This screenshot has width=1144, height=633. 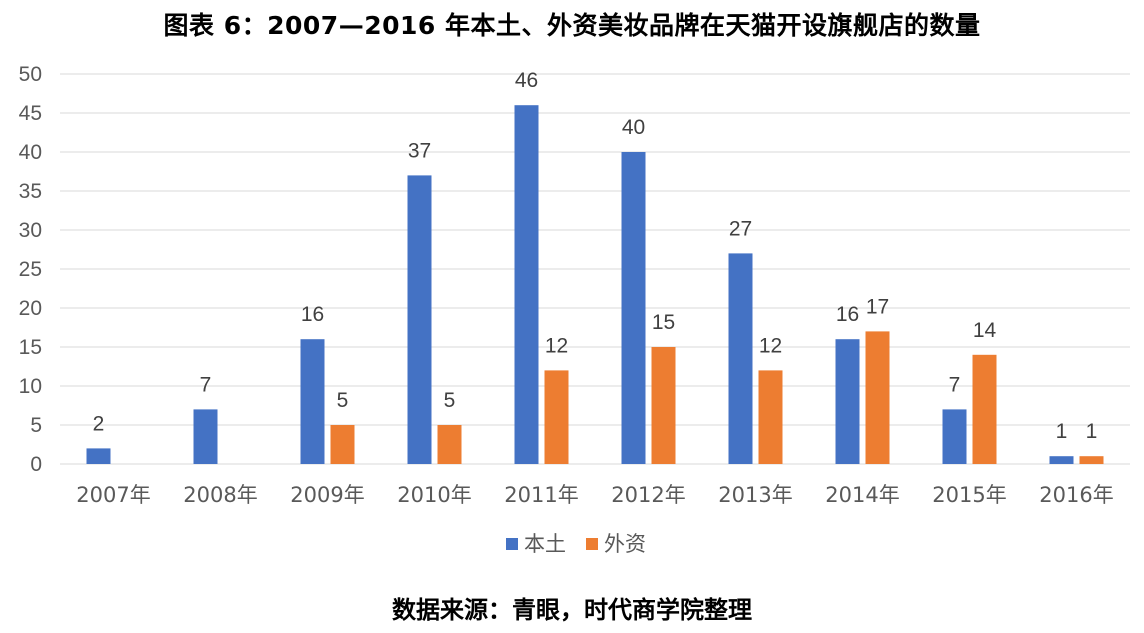 I want to click on y-tick-label: 40, so click(x=30, y=152).